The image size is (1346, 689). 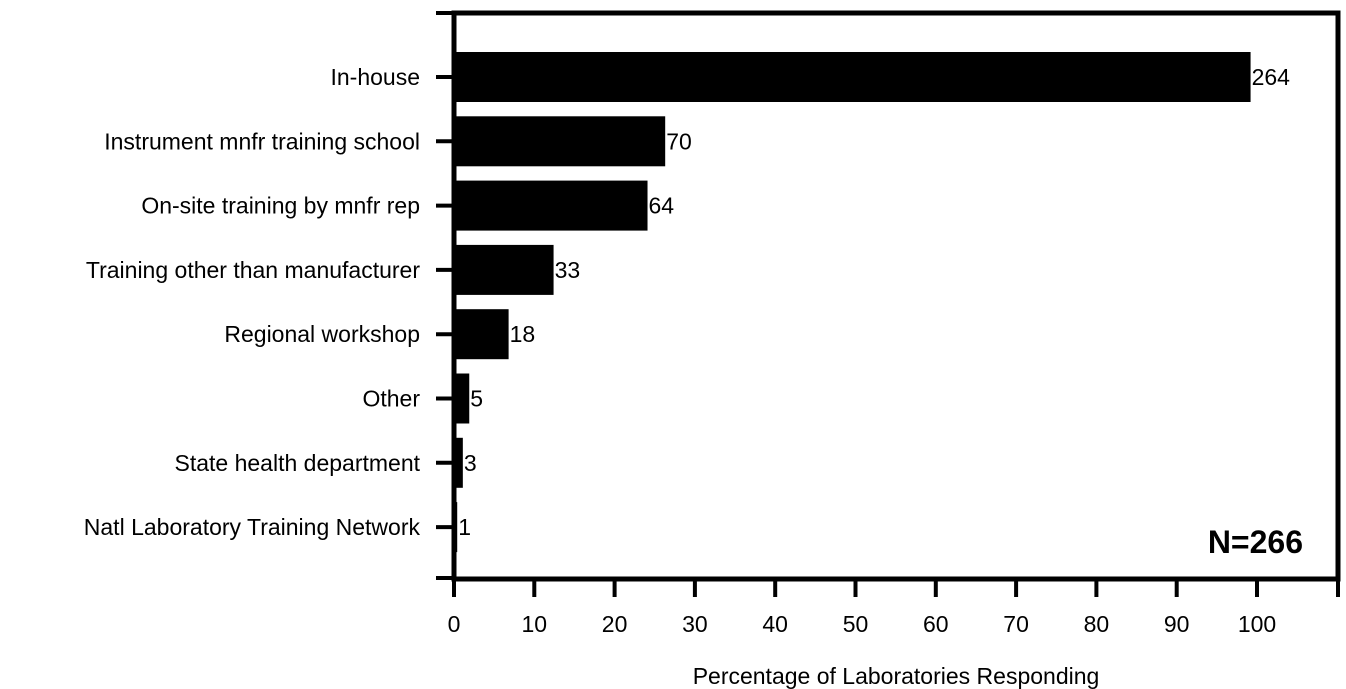 What do you see at coordinates (262, 141) in the screenshot?
I see `category-label-1: Instrument mnfr training school` at bounding box center [262, 141].